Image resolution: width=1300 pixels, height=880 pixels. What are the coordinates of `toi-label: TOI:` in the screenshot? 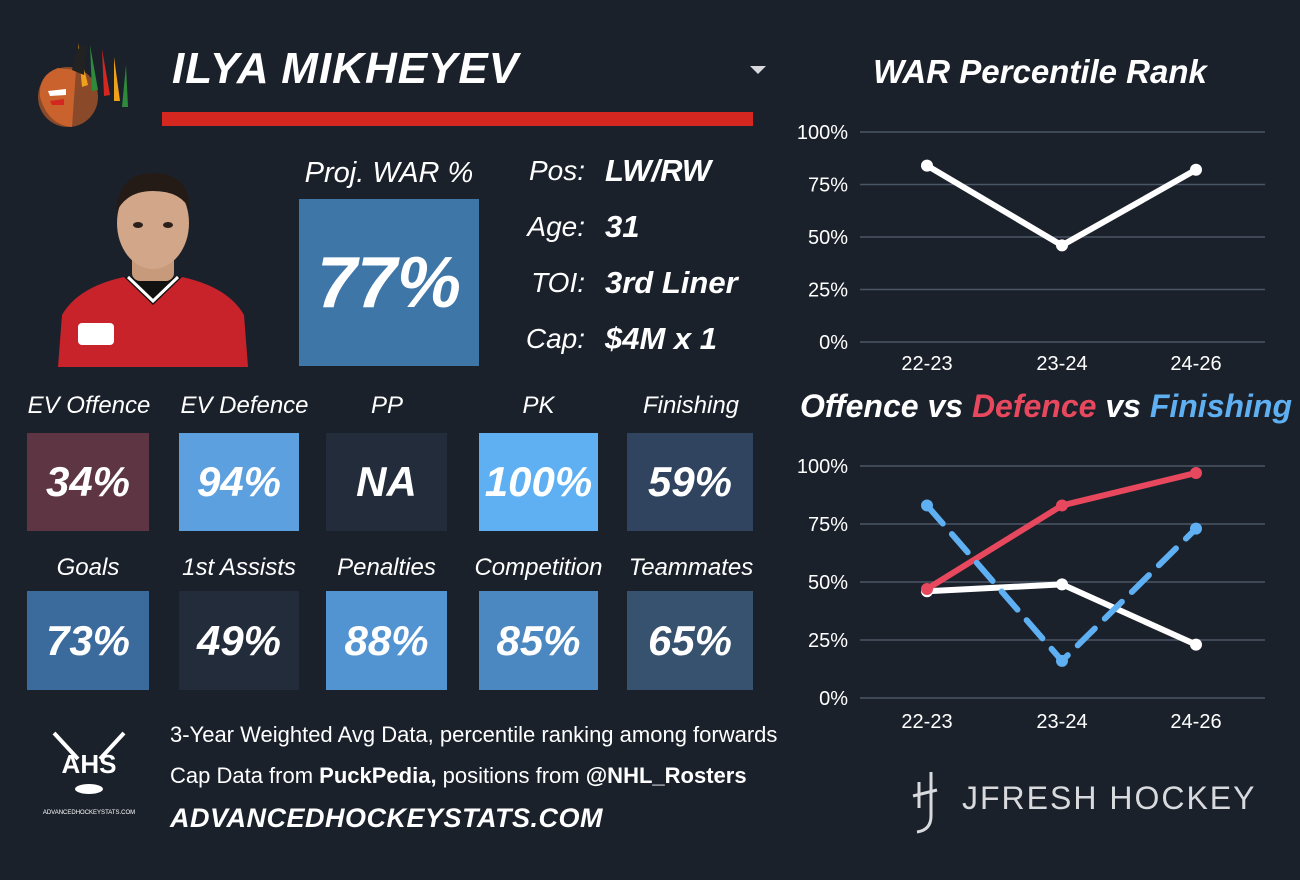 It's located at (558, 282).